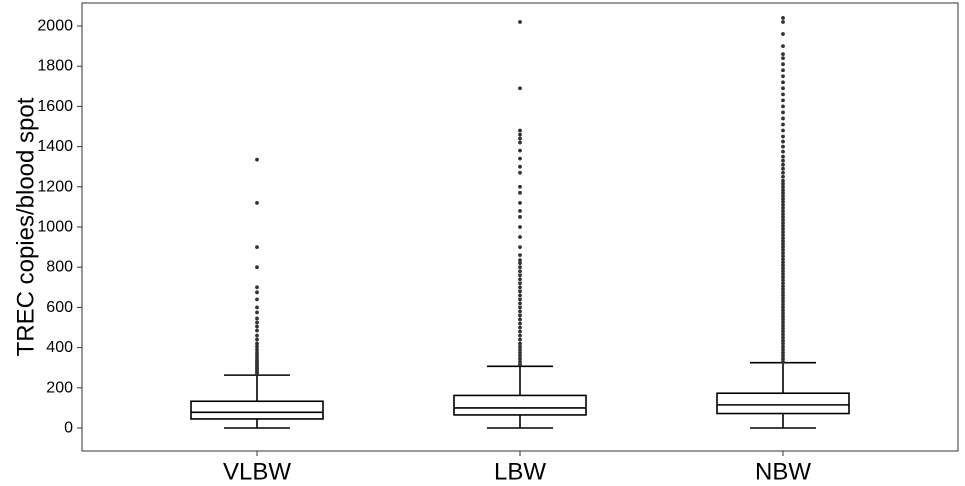 This screenshot has height=486, width=965. Describe the element at coordinates (257, 293) in the screenshot. I see `box-plot-vlbw` at that location.